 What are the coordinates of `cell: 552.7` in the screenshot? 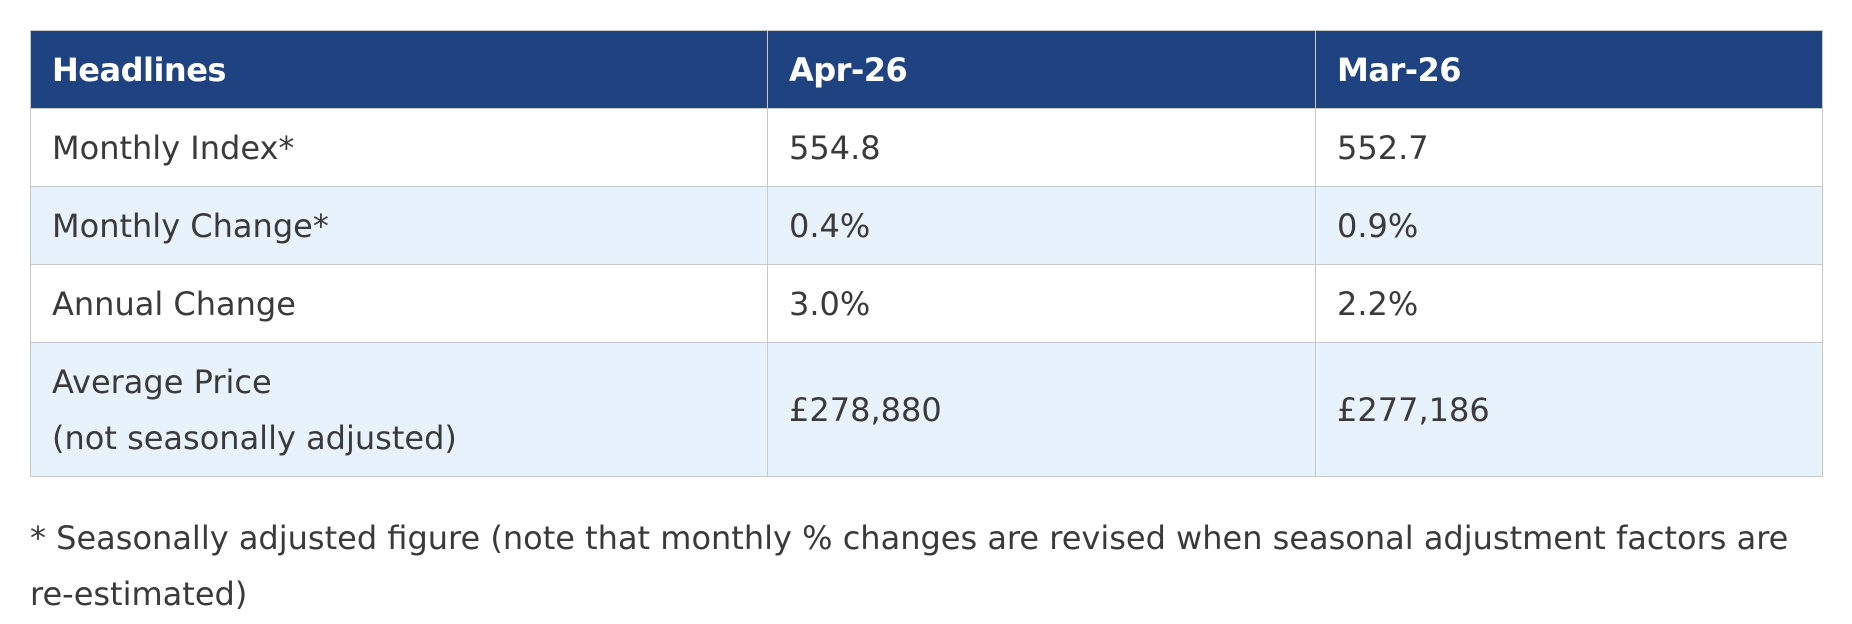 It's located at (1569, 147).